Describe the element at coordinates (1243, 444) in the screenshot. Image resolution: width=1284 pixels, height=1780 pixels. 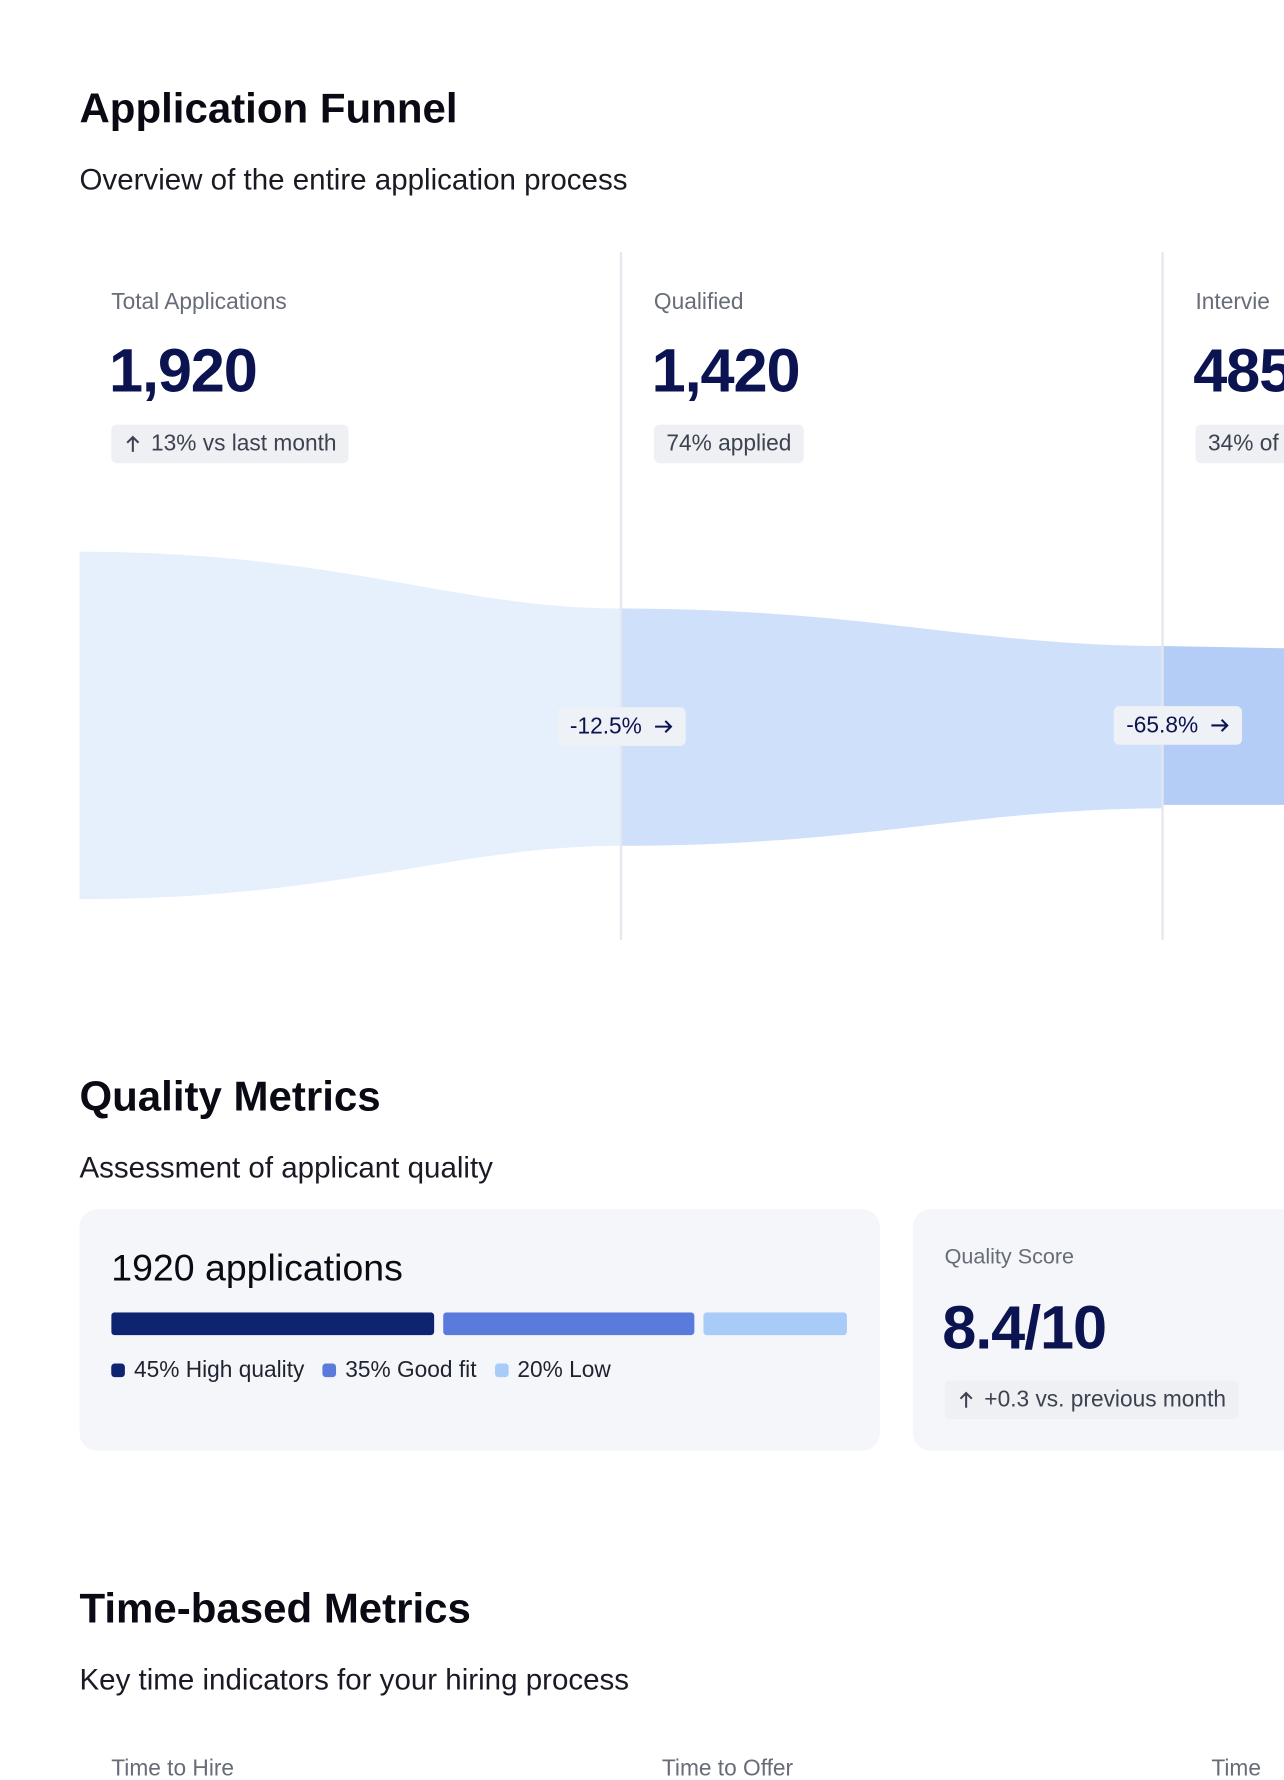
I see `badge-text: 34% of` at that location.